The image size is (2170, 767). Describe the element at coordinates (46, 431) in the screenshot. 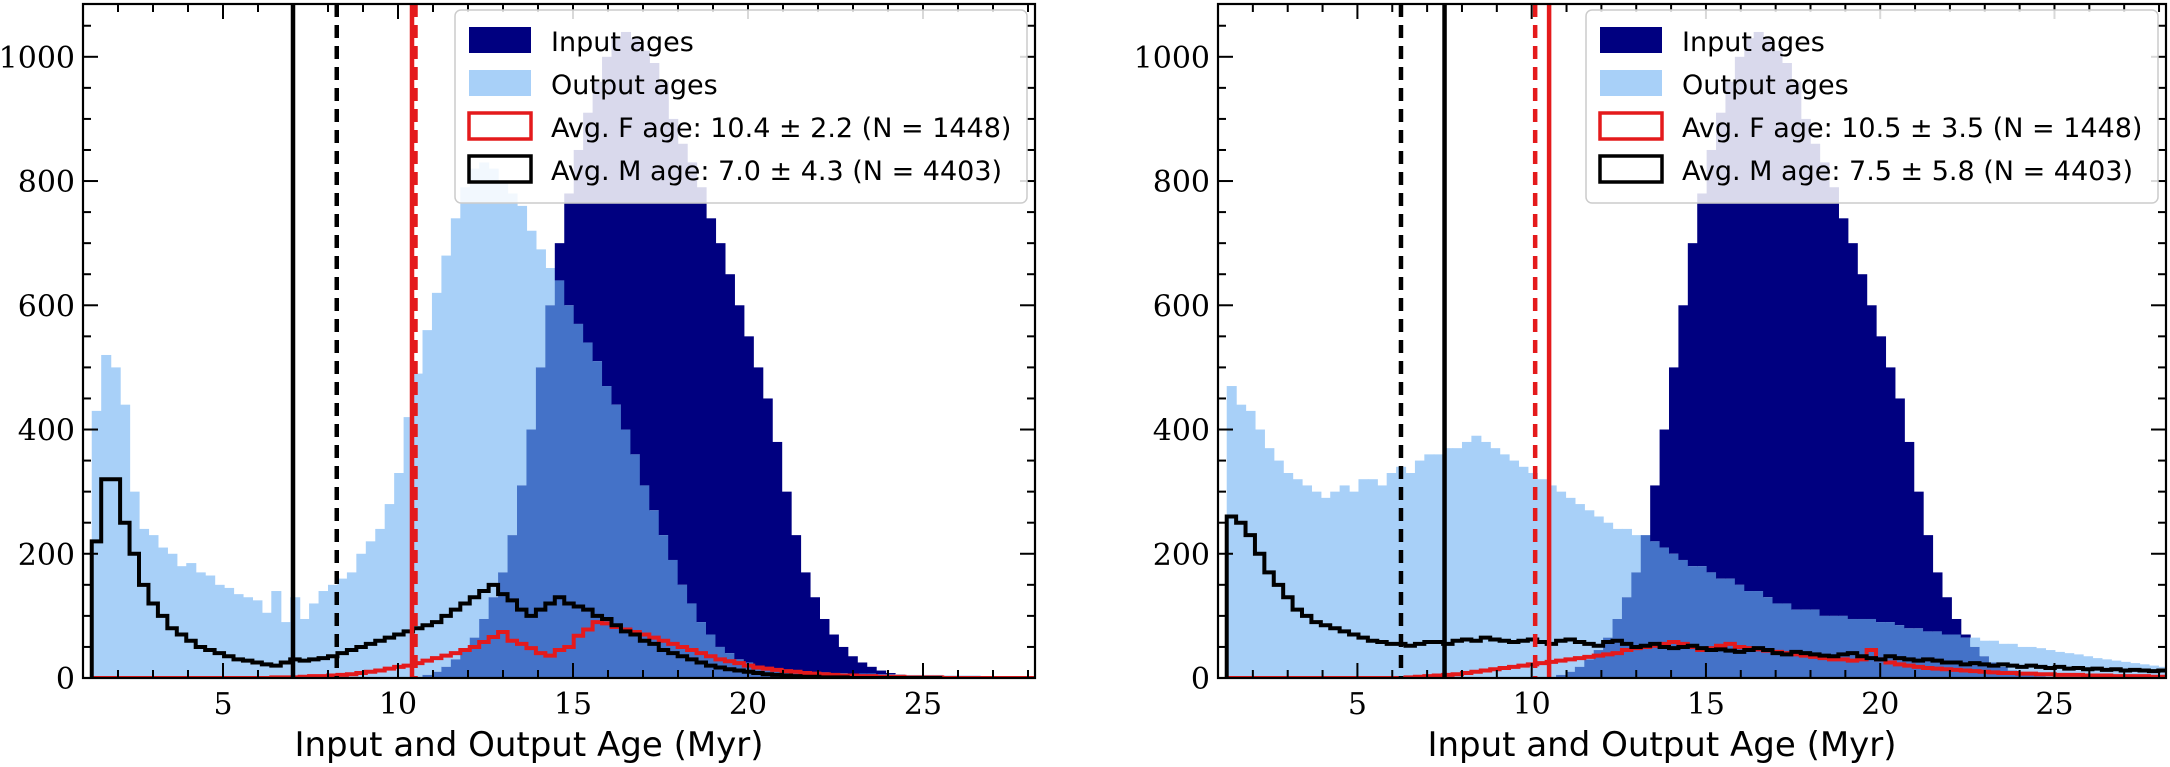

I see `y-tick-label: 400` at that location.